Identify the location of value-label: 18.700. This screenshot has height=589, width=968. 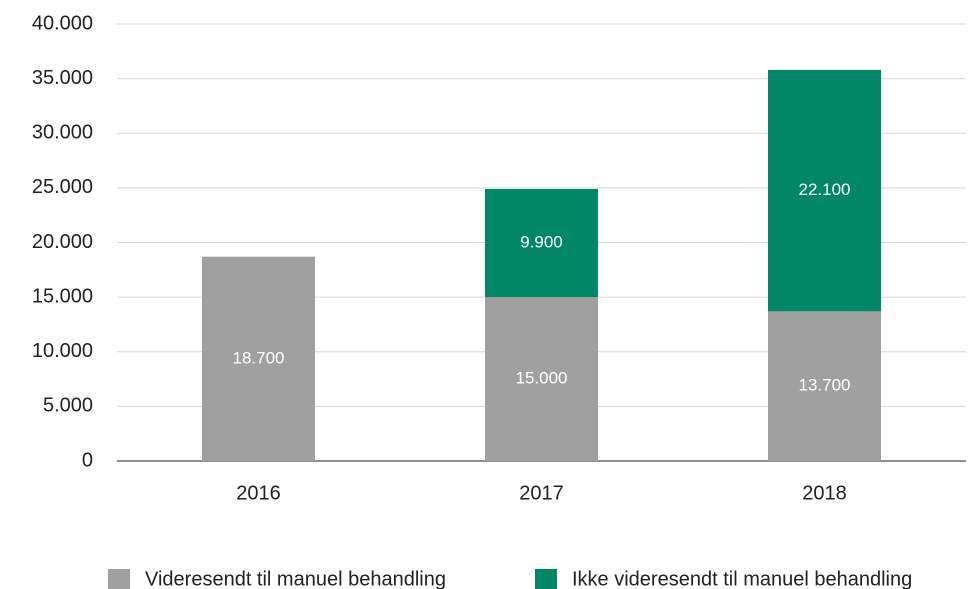
(259, 357).